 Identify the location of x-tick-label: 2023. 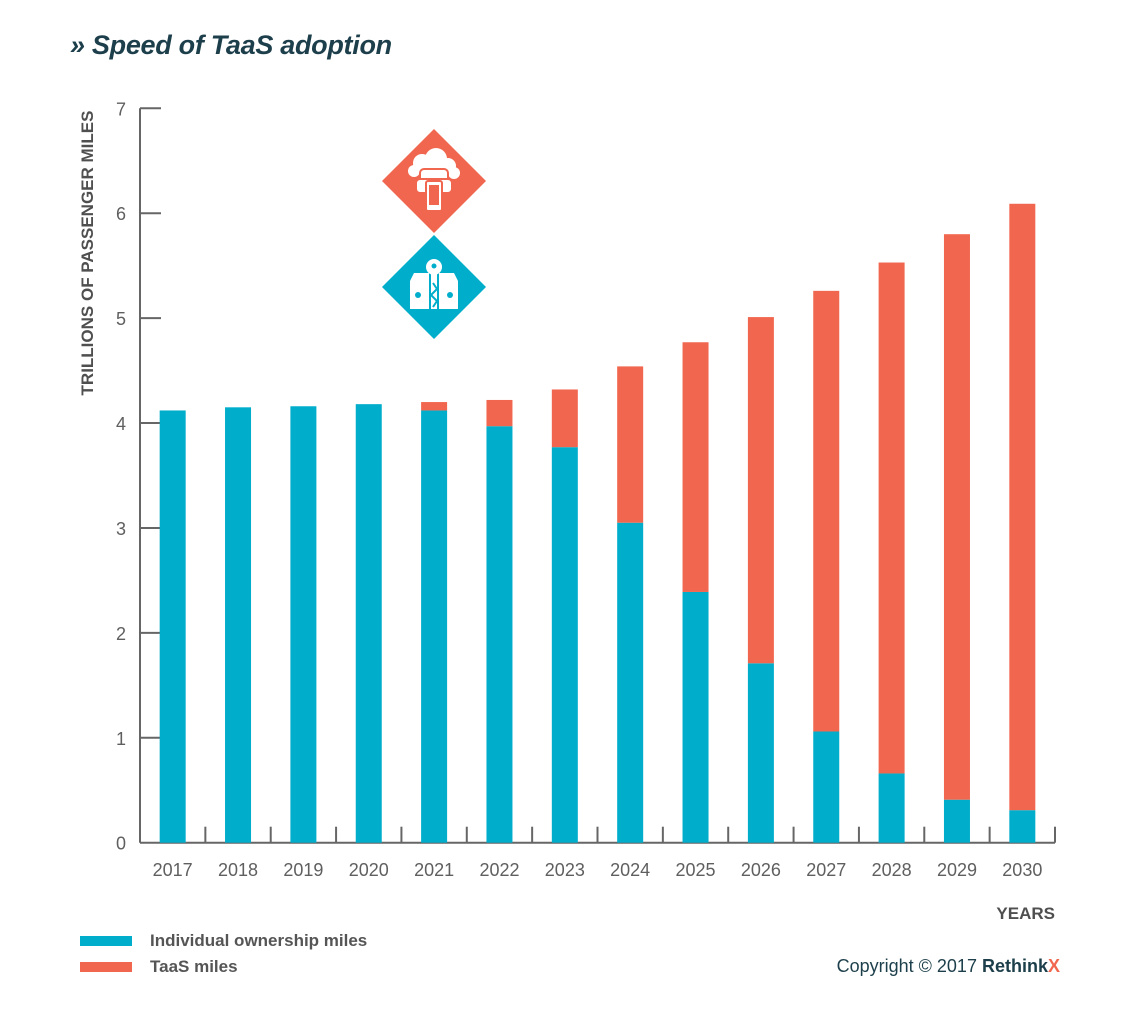
(565, 870).